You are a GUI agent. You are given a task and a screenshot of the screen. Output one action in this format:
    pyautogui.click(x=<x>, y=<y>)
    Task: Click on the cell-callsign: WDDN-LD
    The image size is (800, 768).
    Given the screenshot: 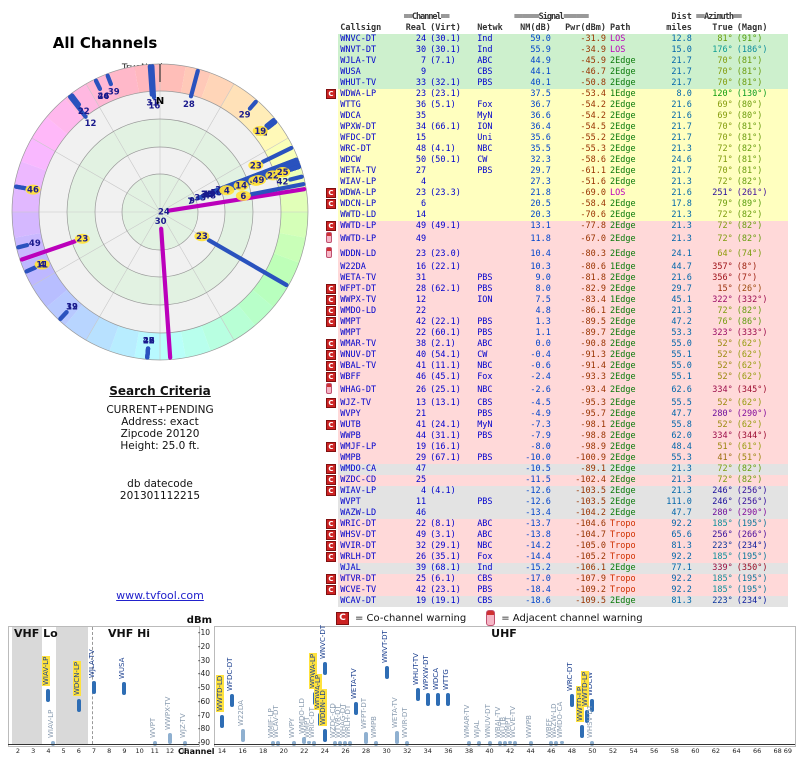 What is the action you would take?
    pyautogui.click(x=370, y=254)
    